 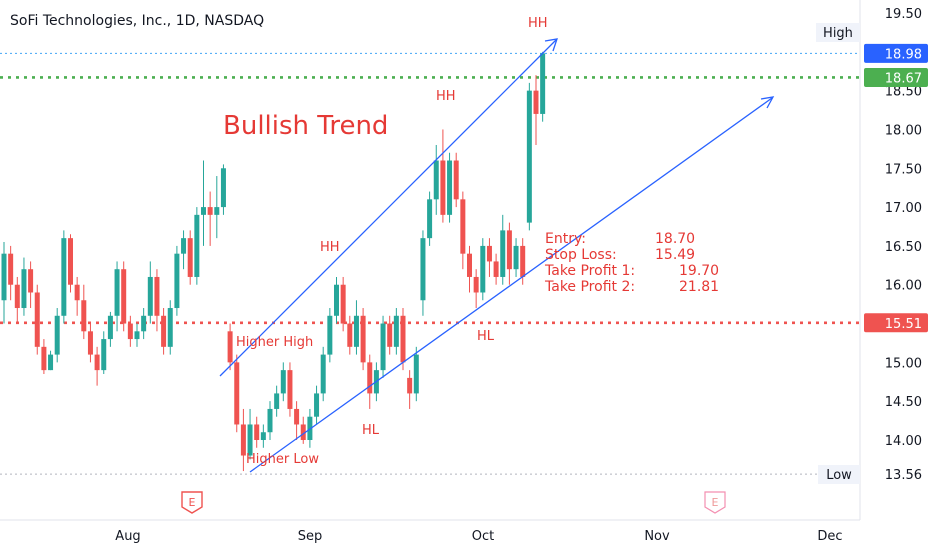 What do you see at coordinates (896, 53) in the screenshot?
I see `price-tag-high-bg` at bounding box center [896, 53].